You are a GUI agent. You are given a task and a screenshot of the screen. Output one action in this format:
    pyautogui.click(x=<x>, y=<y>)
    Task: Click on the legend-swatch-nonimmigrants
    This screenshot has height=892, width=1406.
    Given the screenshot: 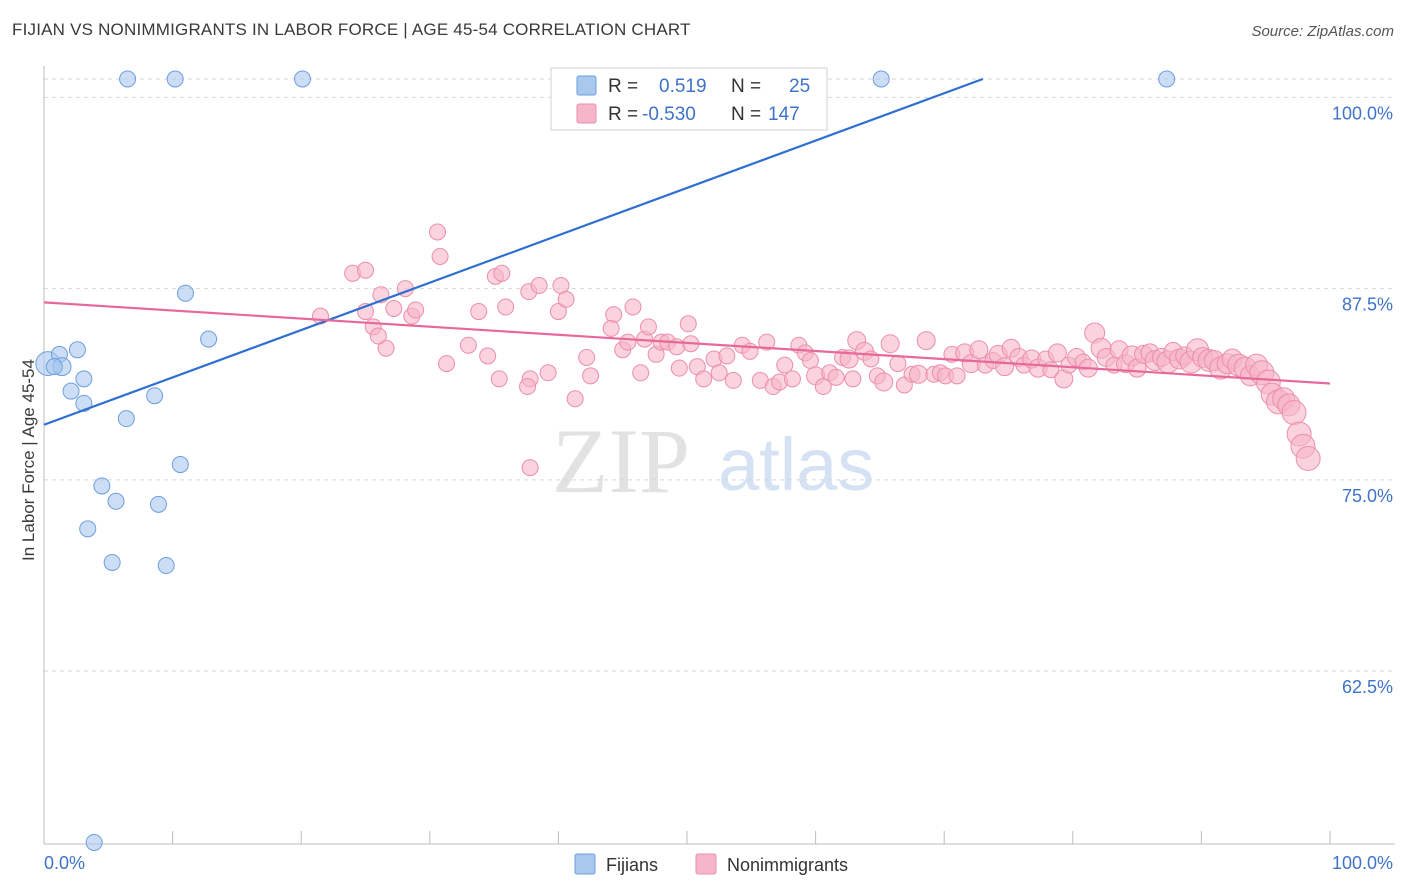 What is the action you would take?
    pyautogui.click(x=586, y=113)
    